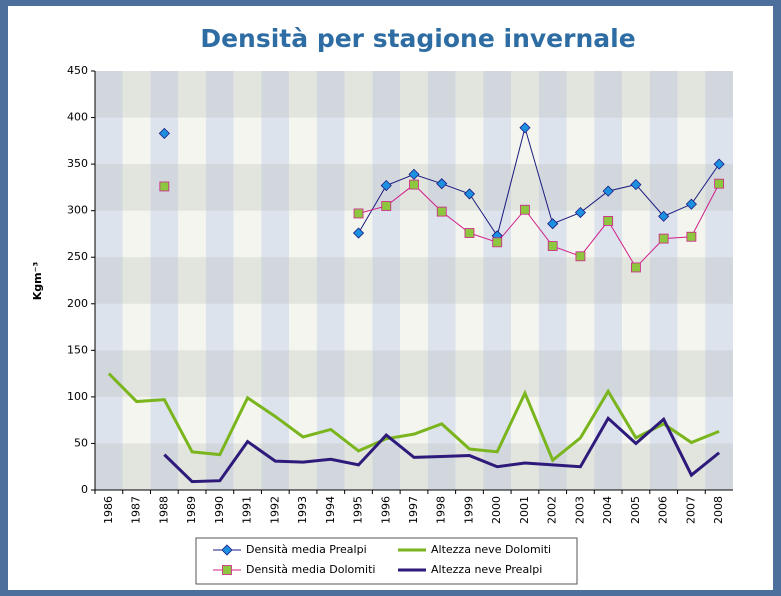  Describe the element at coordinates (163, 510) in the screenshot. I see `x-tick-label: 1988` at that location.